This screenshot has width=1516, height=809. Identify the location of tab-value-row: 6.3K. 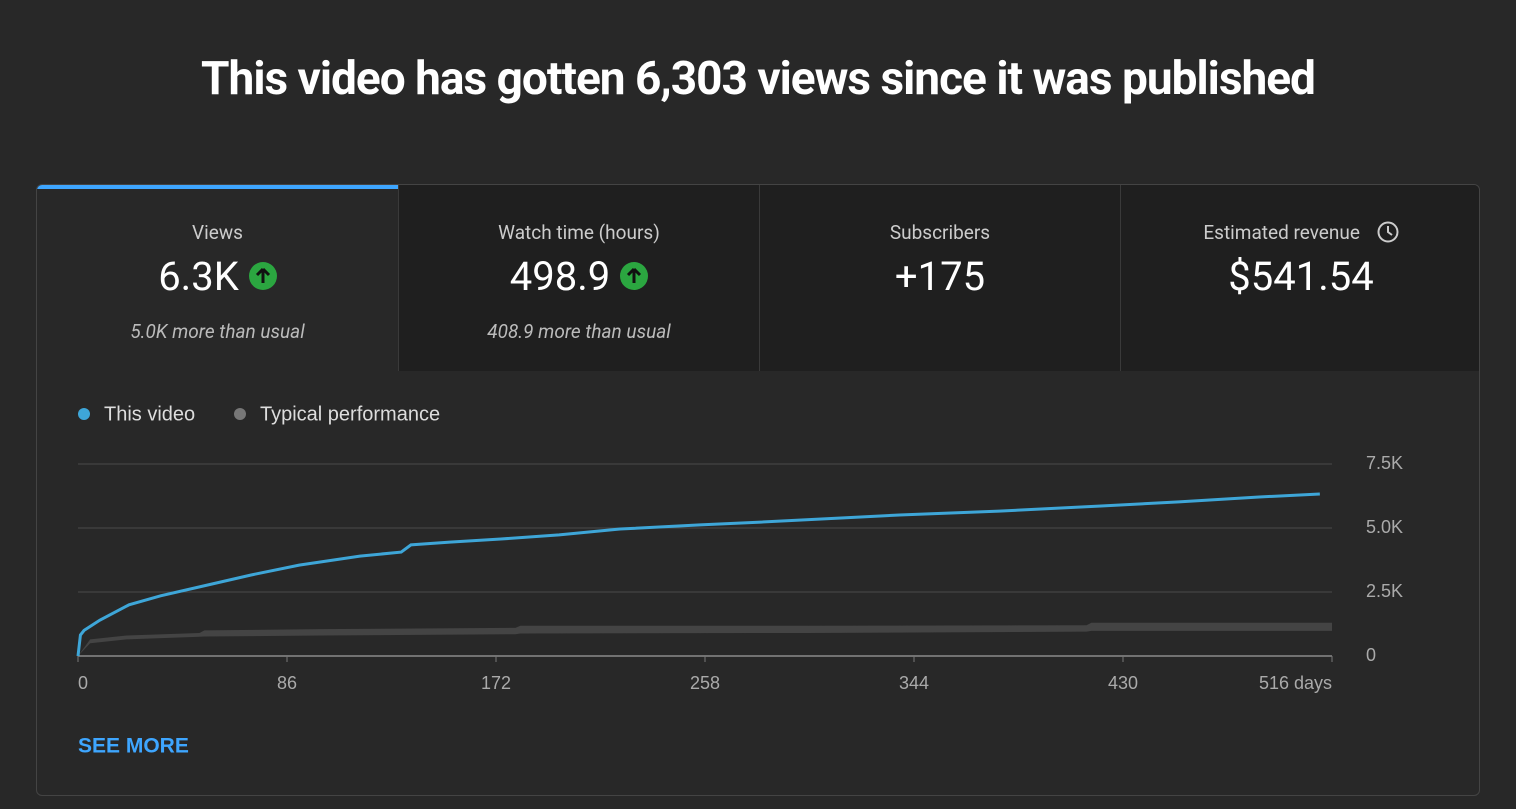
(217, 276).